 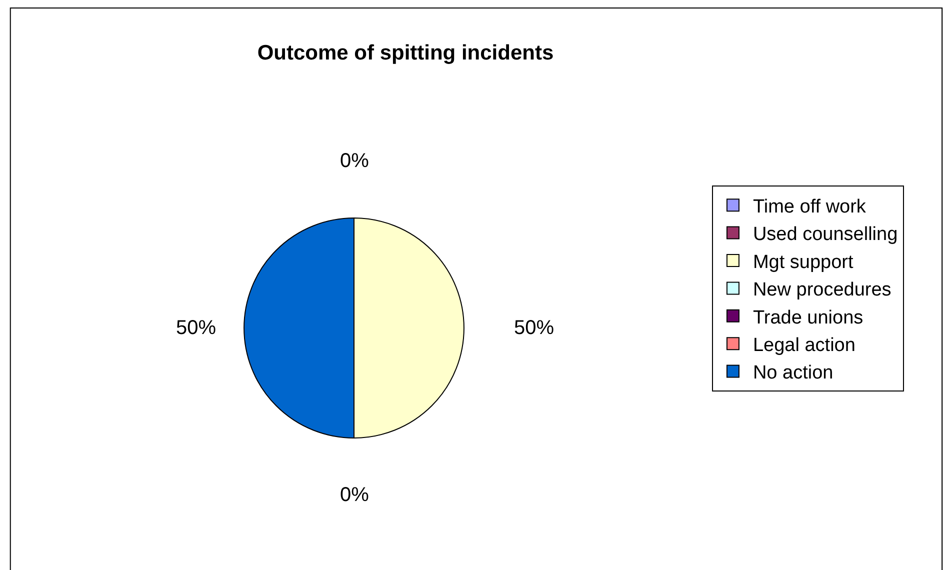 What do you see at coordinates (809, 207) in the screenshot?
I see `legend-label: Time off work` at bounding box center [809, 207].